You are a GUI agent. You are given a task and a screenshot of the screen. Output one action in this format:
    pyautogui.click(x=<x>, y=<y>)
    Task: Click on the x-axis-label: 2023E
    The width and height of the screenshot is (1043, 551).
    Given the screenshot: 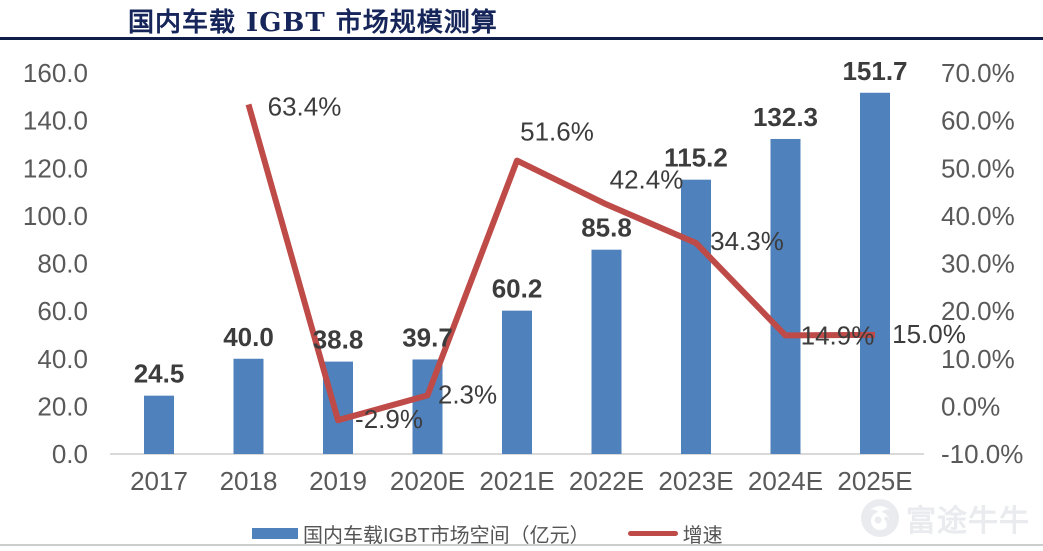 What is the action you would take?
    pyautogui.click(x=695, y=481)
    